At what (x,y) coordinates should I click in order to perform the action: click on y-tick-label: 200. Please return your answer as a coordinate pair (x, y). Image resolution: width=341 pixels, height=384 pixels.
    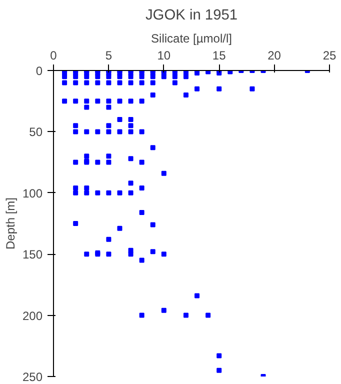
    Looking at the image, I should click on (32, 315).